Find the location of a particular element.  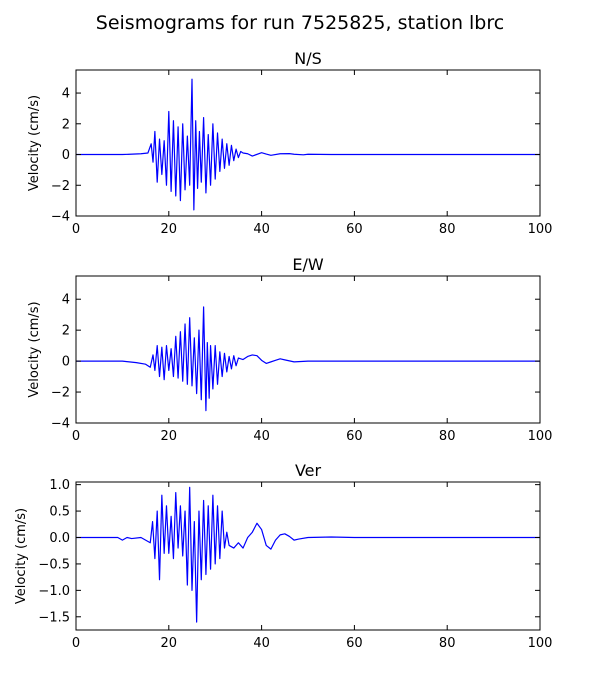

panel-title-ver: Ver is located at coordinates (308, 470).